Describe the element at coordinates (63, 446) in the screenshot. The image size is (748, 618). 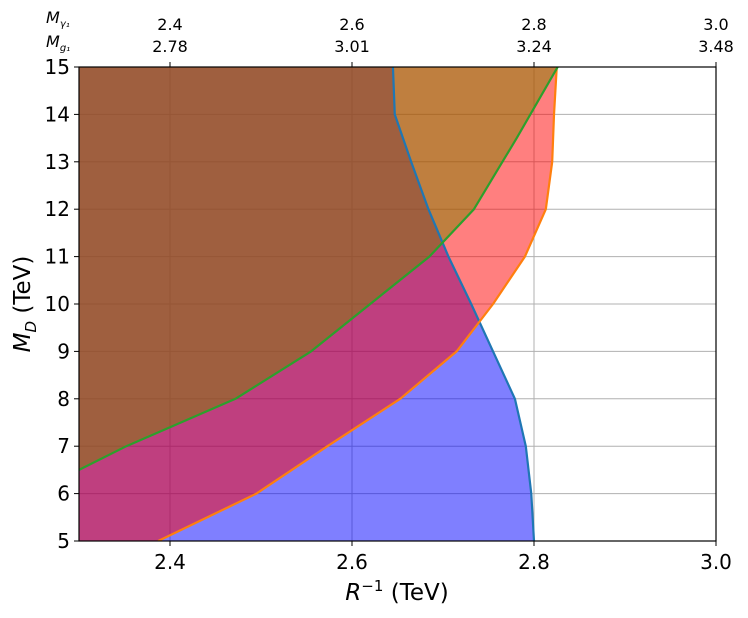
I see `y-tick-label: 7` at that location.